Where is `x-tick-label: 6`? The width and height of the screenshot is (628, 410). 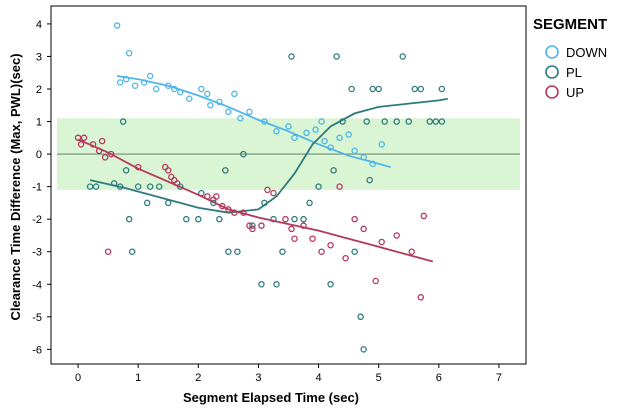
x-tick-label: 6 is located at coordinates (439, 378).